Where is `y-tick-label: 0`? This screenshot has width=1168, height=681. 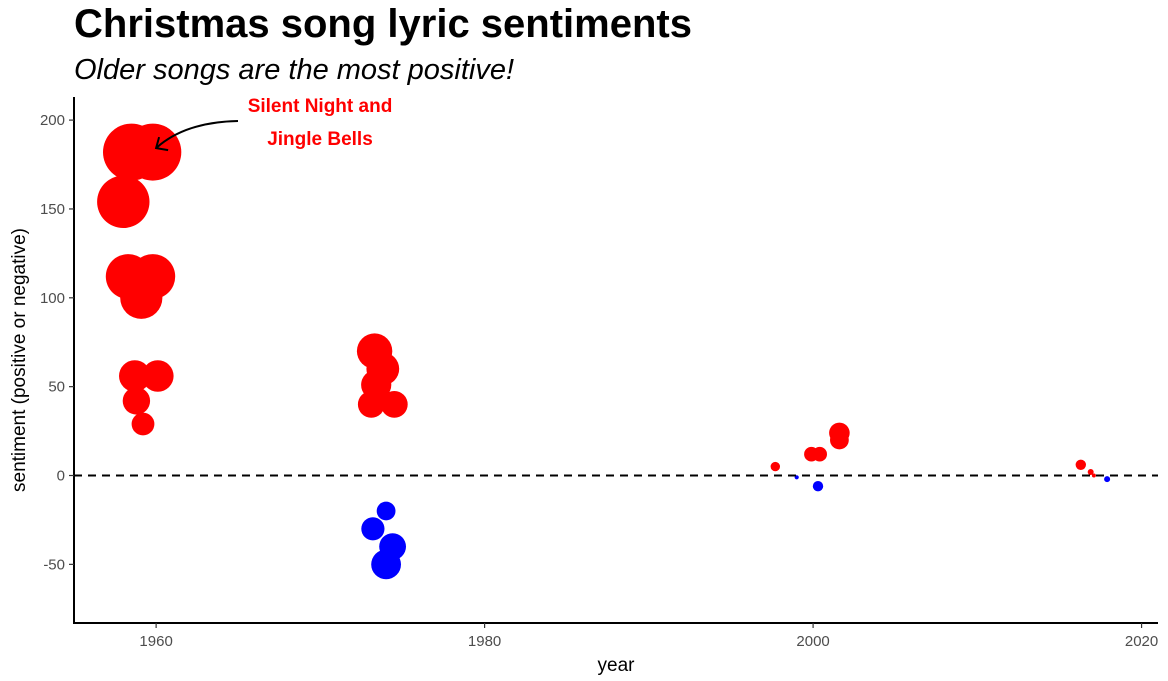
y-tick-label: 0 is located at coordinates (61, 476).